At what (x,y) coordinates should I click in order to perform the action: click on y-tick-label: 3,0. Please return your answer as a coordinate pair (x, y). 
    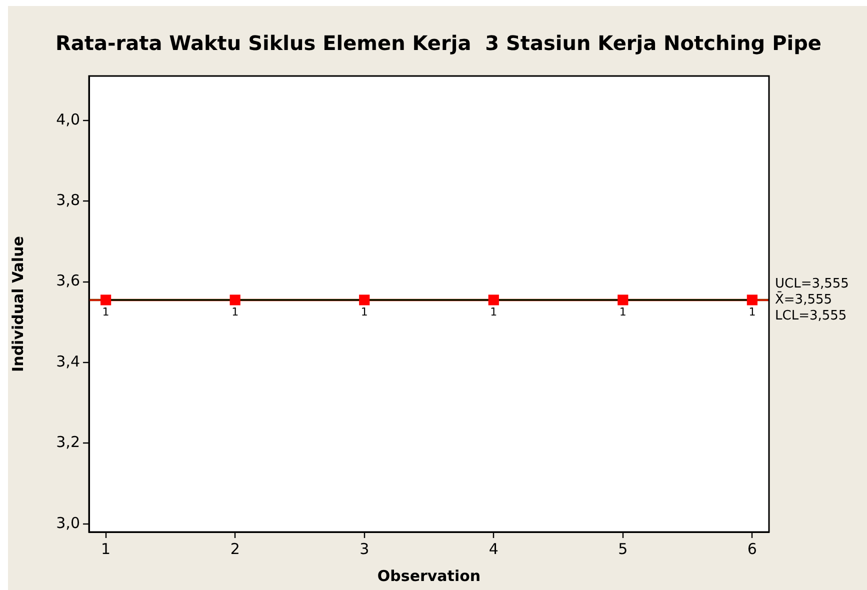
    Looking at the image, I should click on (68, 523).